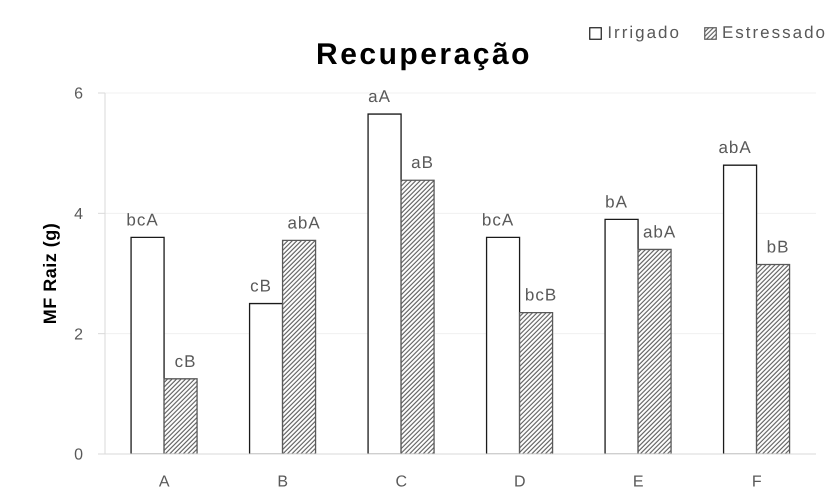 The width and height of the screenshot is (829, 504). I want to click on x-tick-label: F, so click(757, 481).